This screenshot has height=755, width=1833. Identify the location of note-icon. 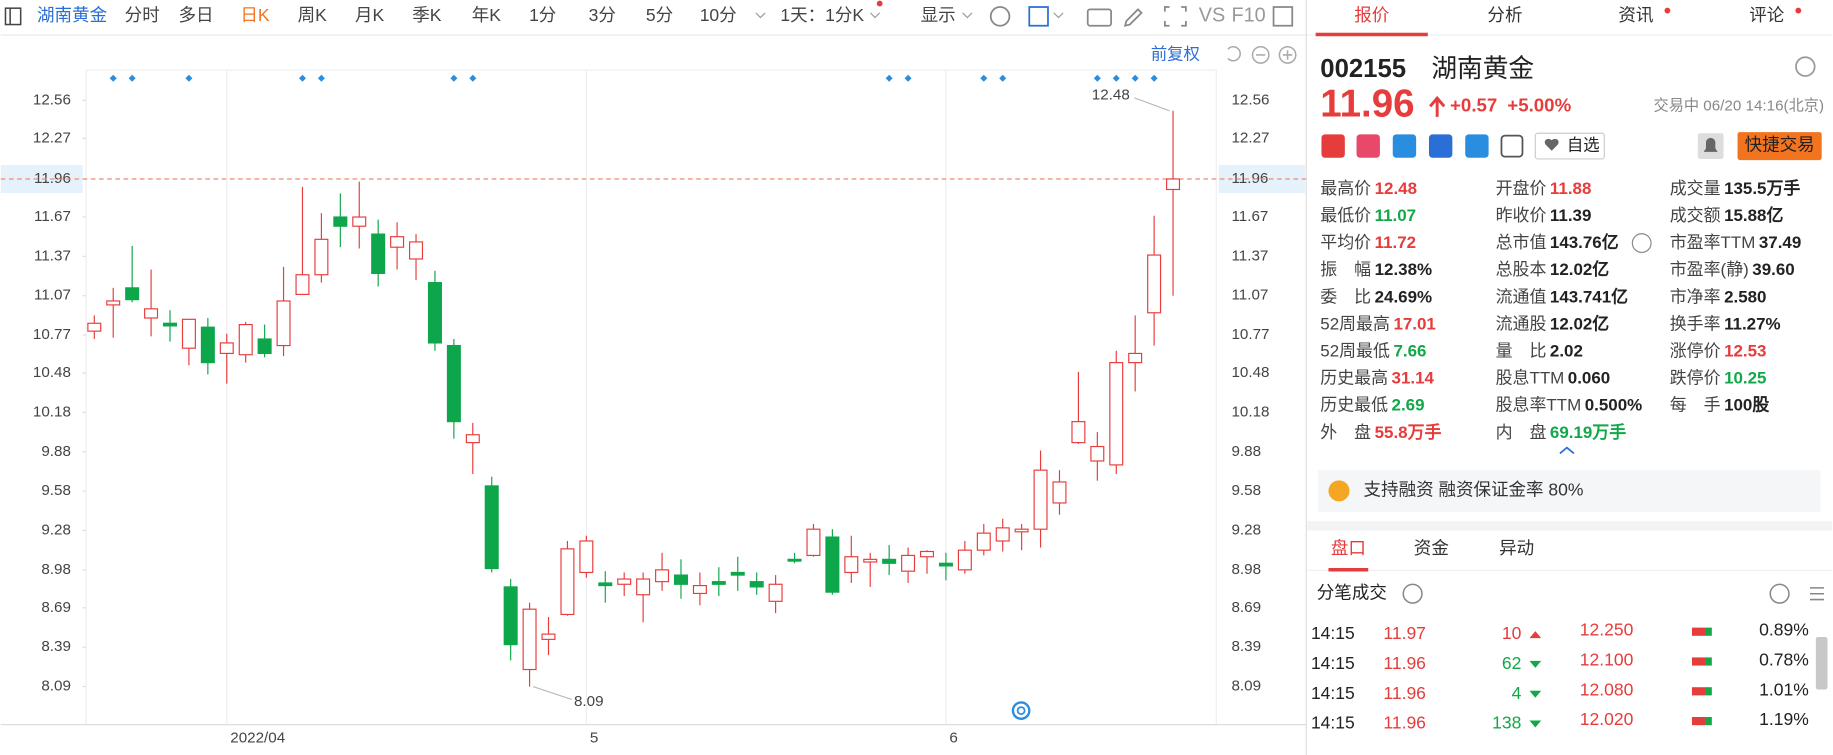
(1512, 146).